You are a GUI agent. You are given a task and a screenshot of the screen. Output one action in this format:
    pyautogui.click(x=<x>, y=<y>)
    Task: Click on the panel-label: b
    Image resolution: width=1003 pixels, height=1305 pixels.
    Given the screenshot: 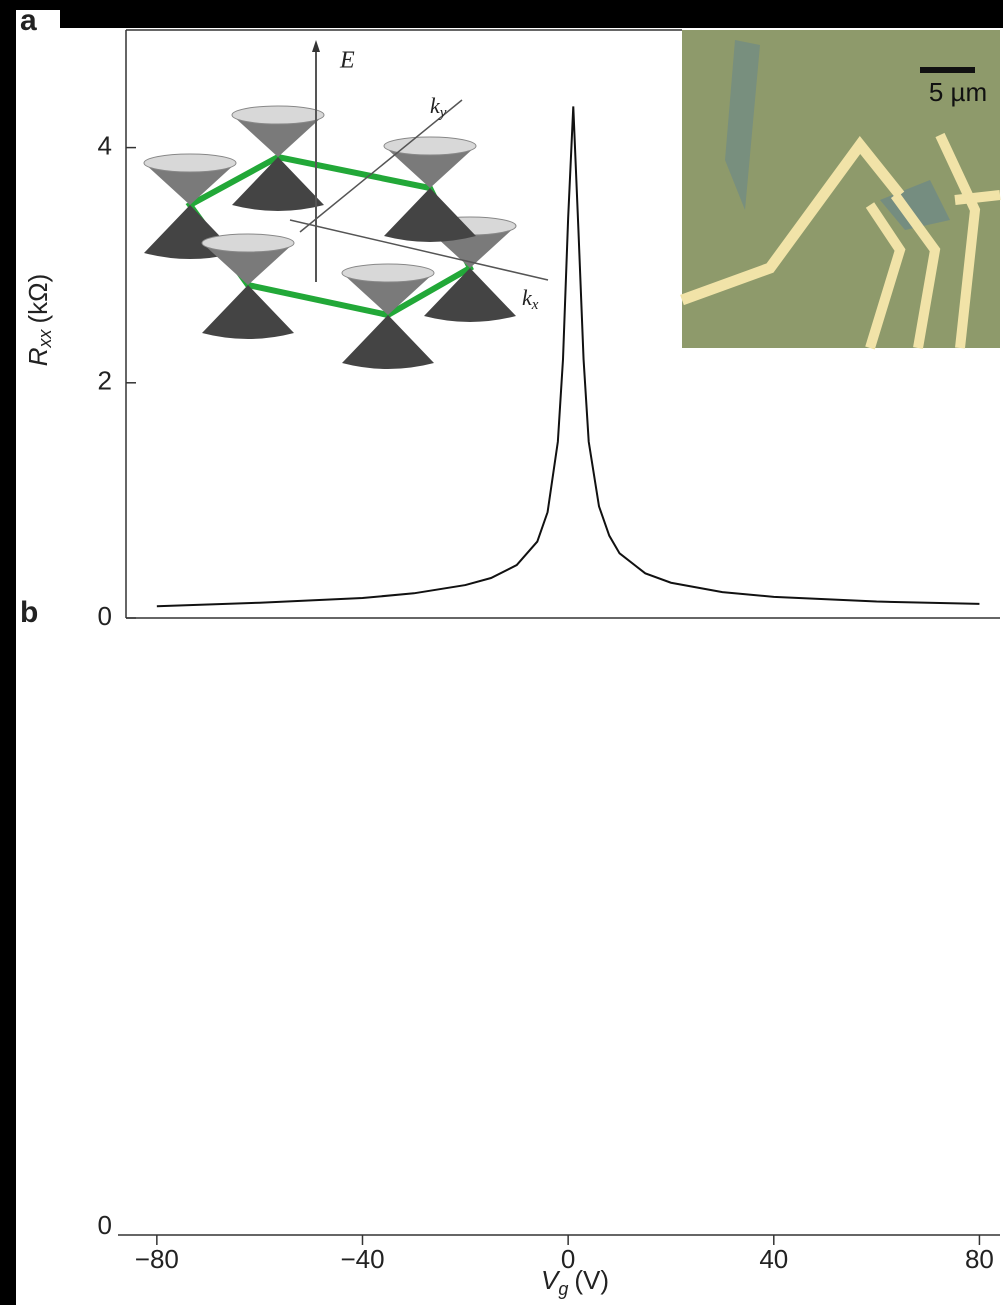 What is the action you would take?
    pyautogui.click(x=29, y=612)
    